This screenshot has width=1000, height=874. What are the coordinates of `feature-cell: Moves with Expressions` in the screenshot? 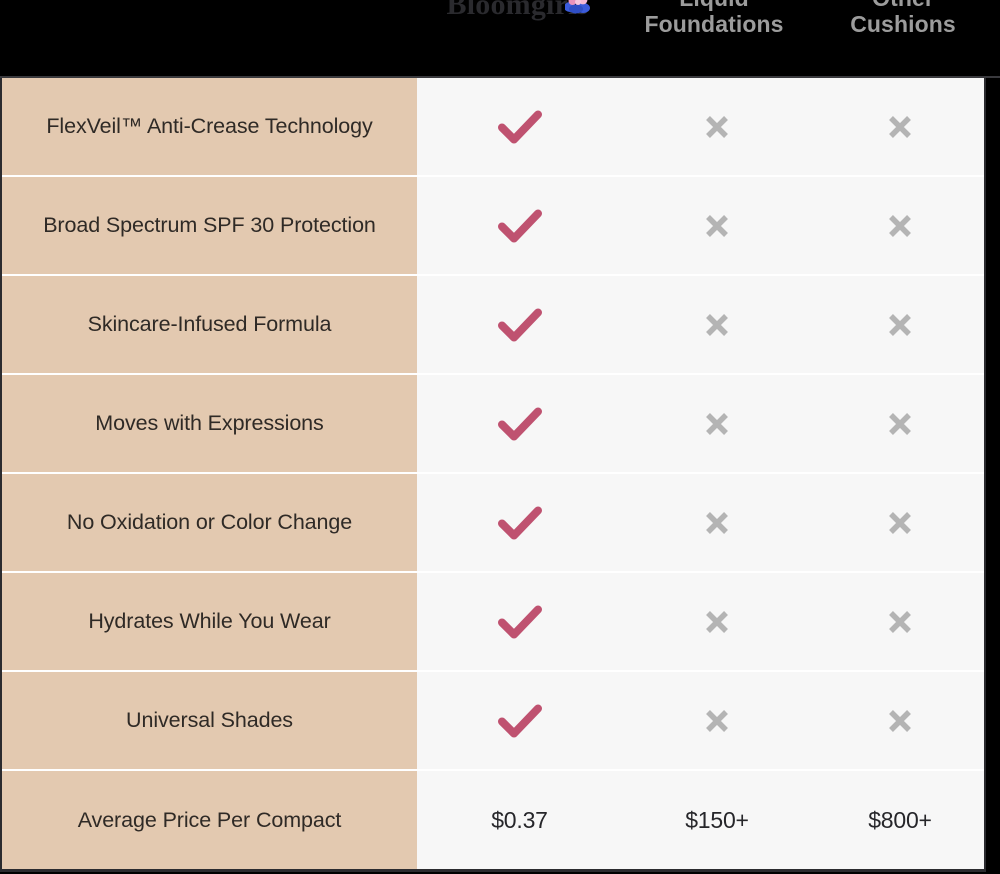 It's located at (209, 423).